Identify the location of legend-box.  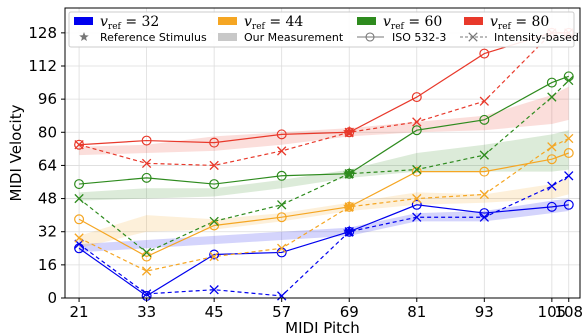
(321, 29).